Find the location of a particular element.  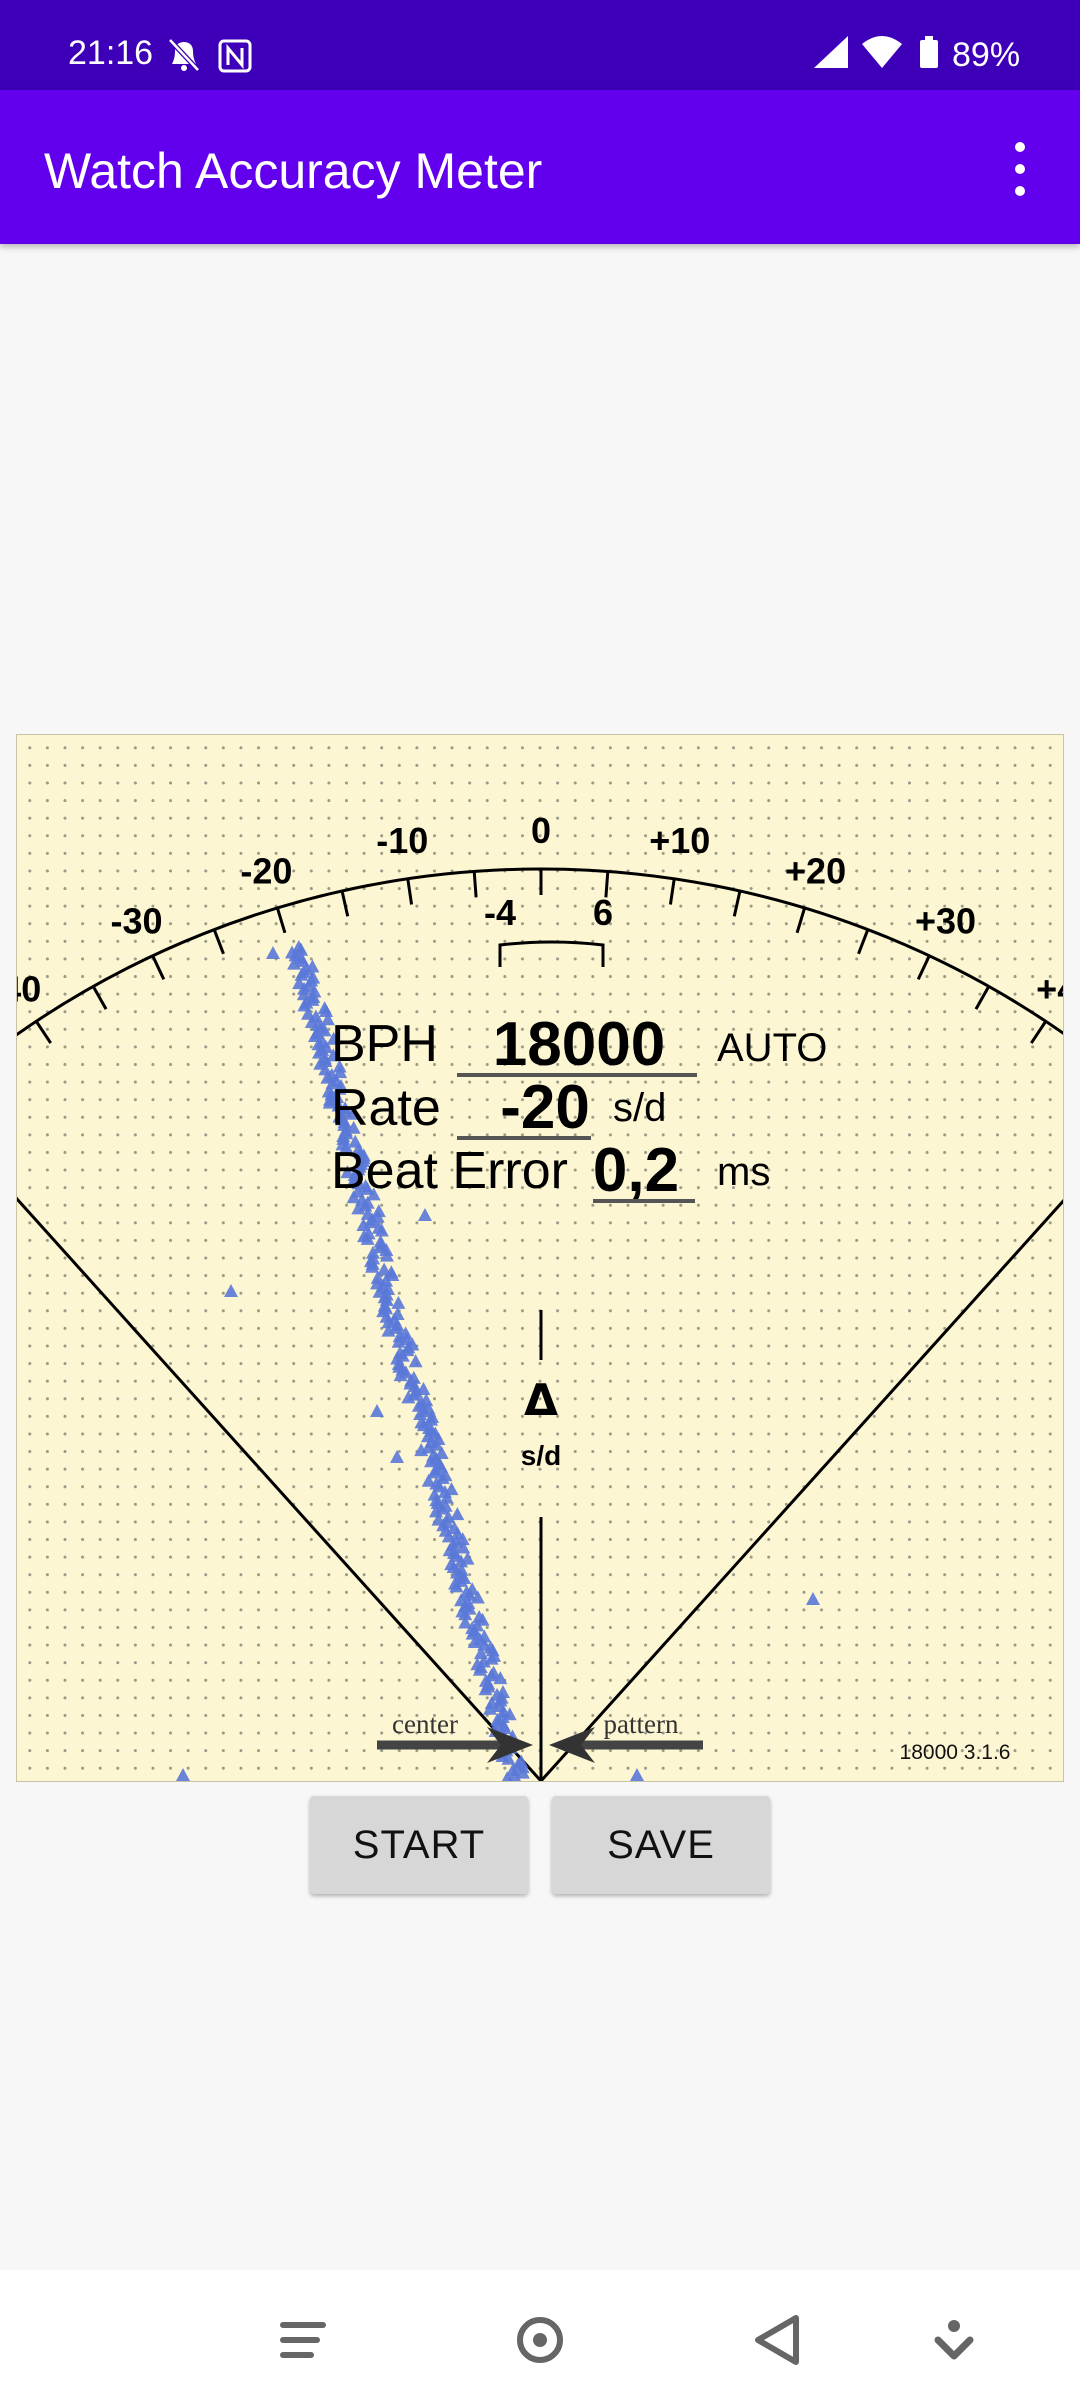

dial-edge-left is located at coordinates (280, 1488).